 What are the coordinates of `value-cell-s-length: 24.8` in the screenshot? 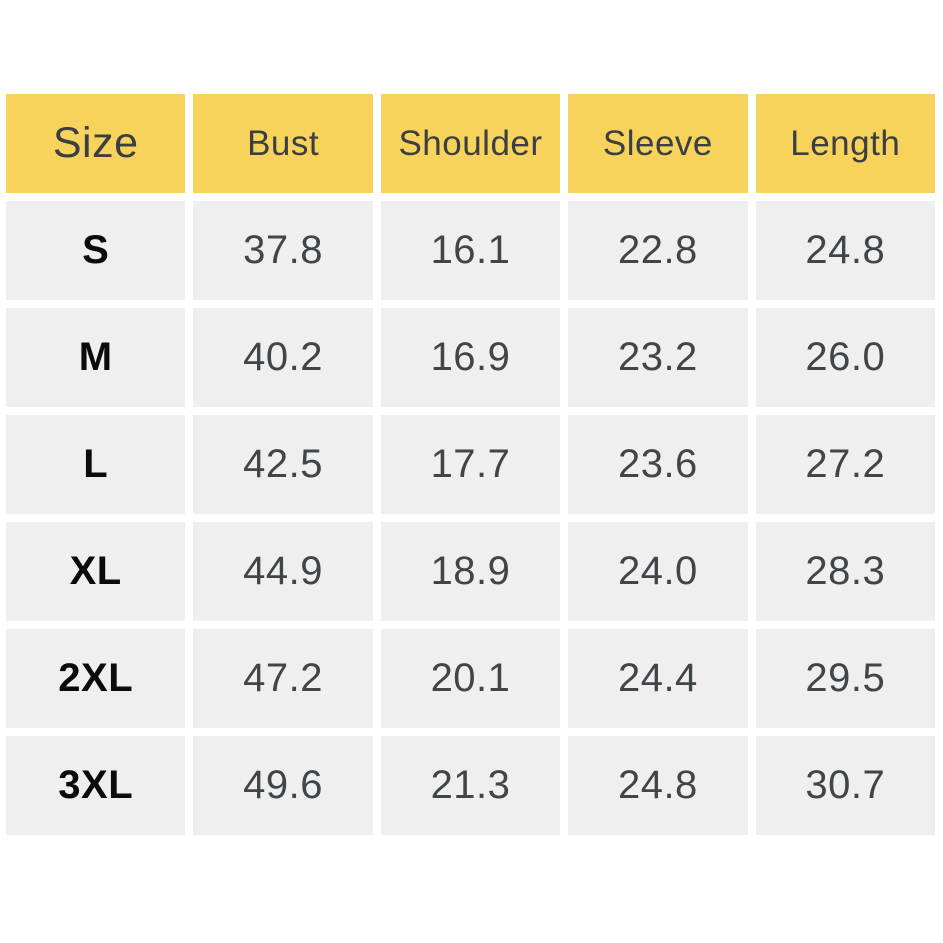 It's located at (845, 250).